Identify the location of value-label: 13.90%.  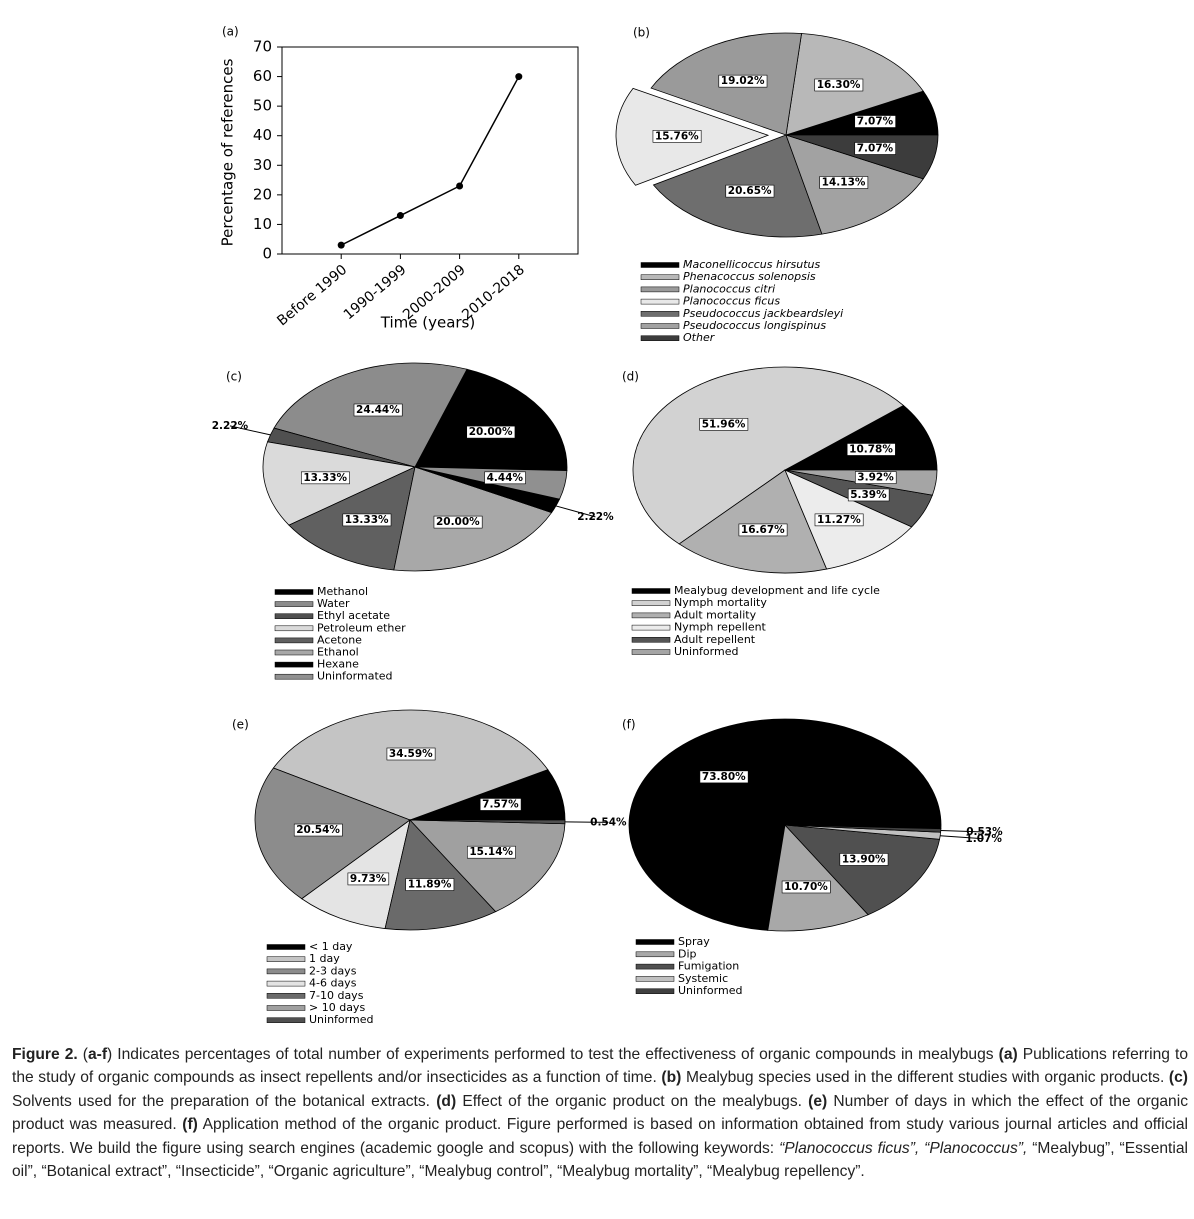
(864, 859).